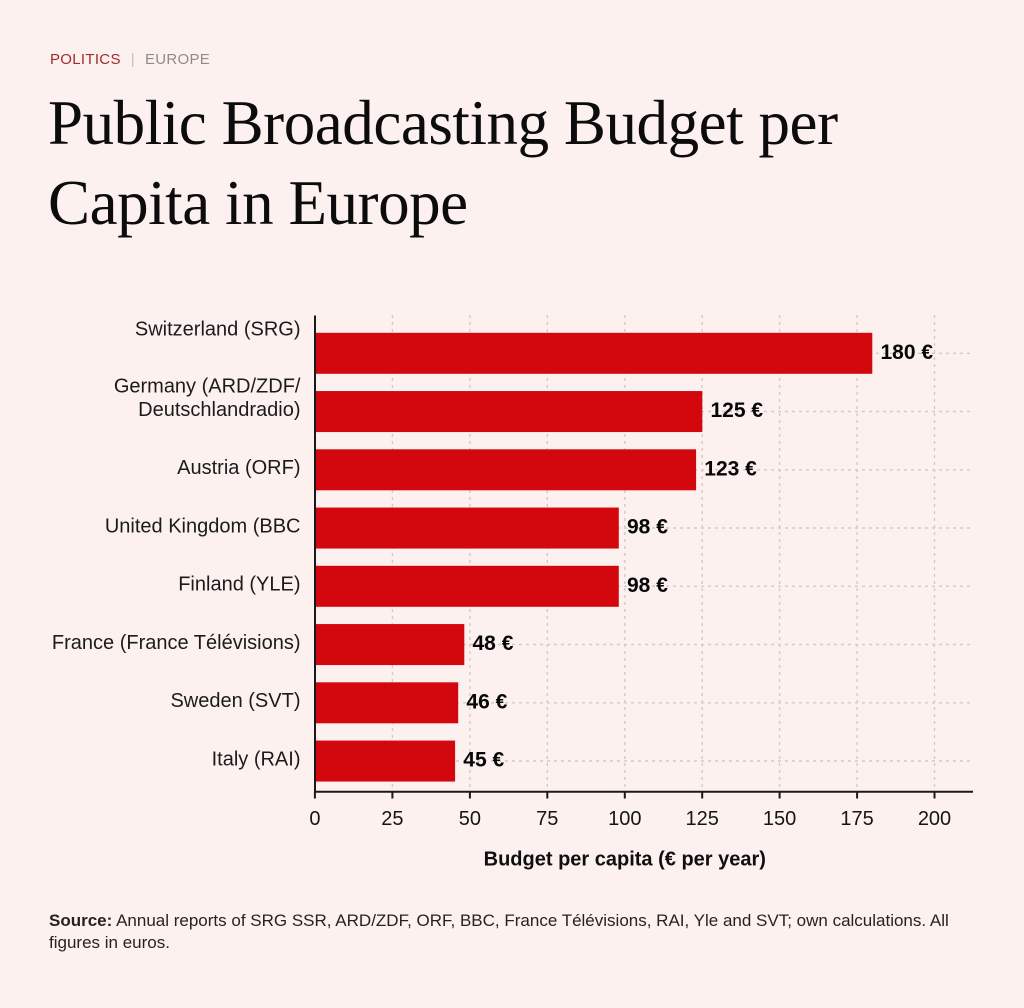  What do you see at coordinates (493, 643) in the screenshot?
I see `svg-text: 48 €` at bounding box center [493, 643].